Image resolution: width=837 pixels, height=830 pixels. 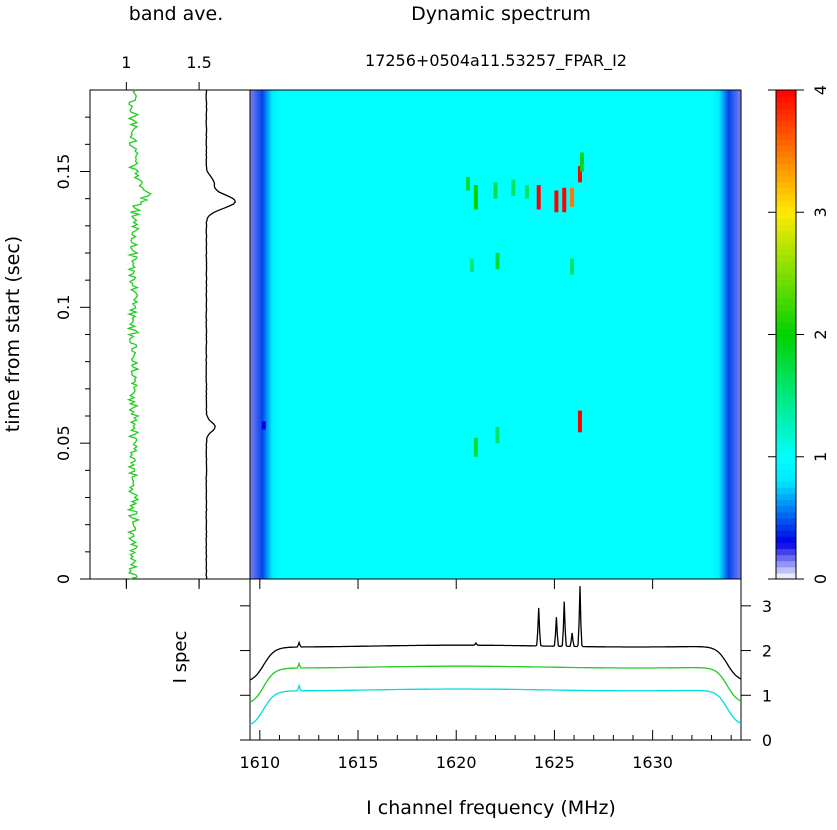 What do you see at coordinates (820, 457) in the screenshot?
I see `colorbar-tick-label: 1` at bounding box center [820, 457].